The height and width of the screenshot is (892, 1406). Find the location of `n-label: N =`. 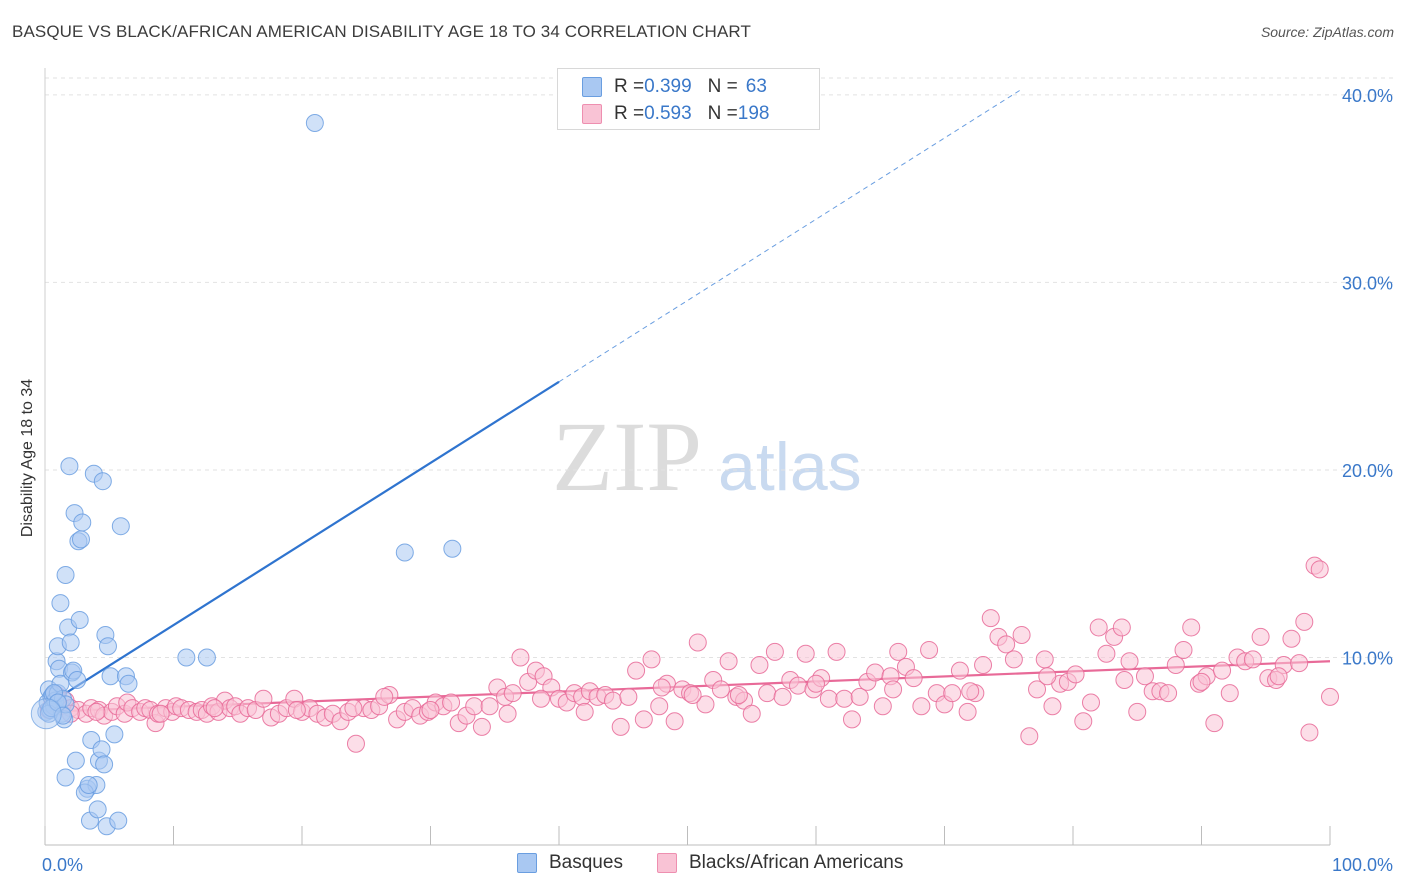

n-label: N = is located at coordinates (722, 113).